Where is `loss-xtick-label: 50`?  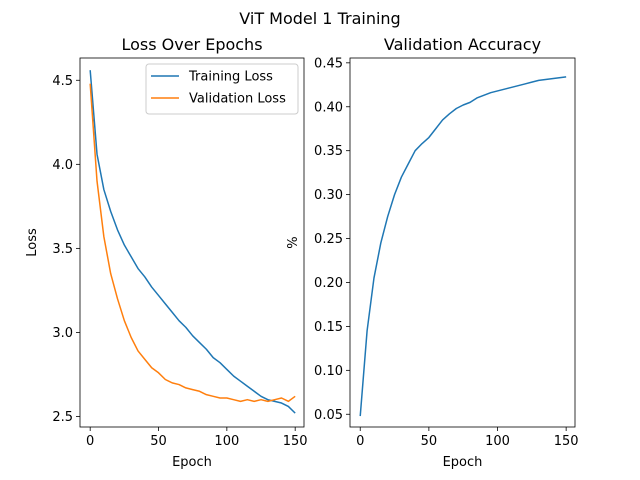
loss-xtick-label: 50 is located at coordinates (158, 441).